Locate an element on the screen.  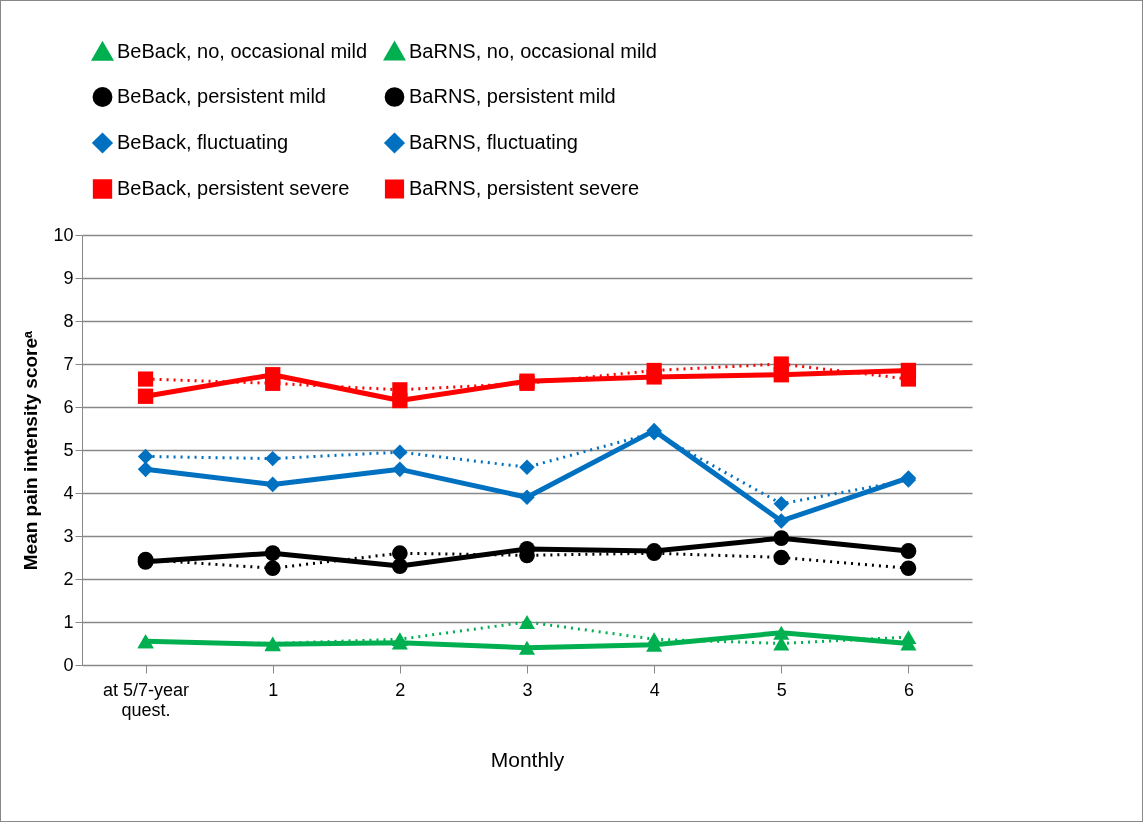
legend-label: BaRNS, persistent mild is located at coordinates (512, 96).